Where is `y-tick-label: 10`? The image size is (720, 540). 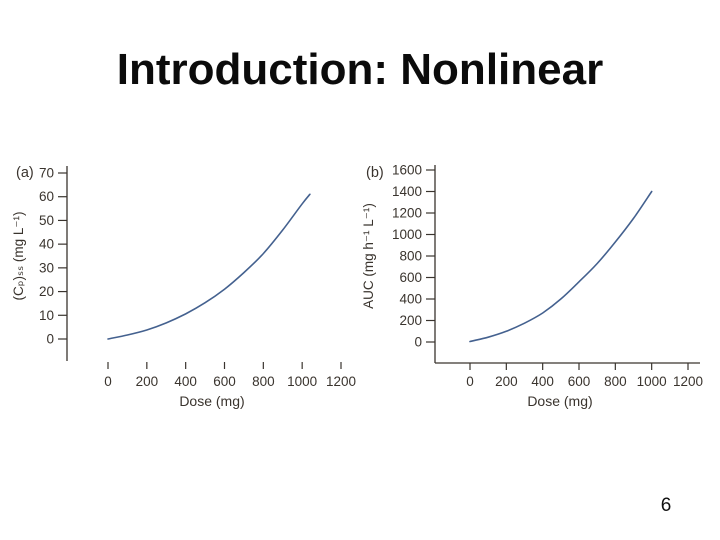 y-tick-label: 10 is located at coordinates (46, 315).